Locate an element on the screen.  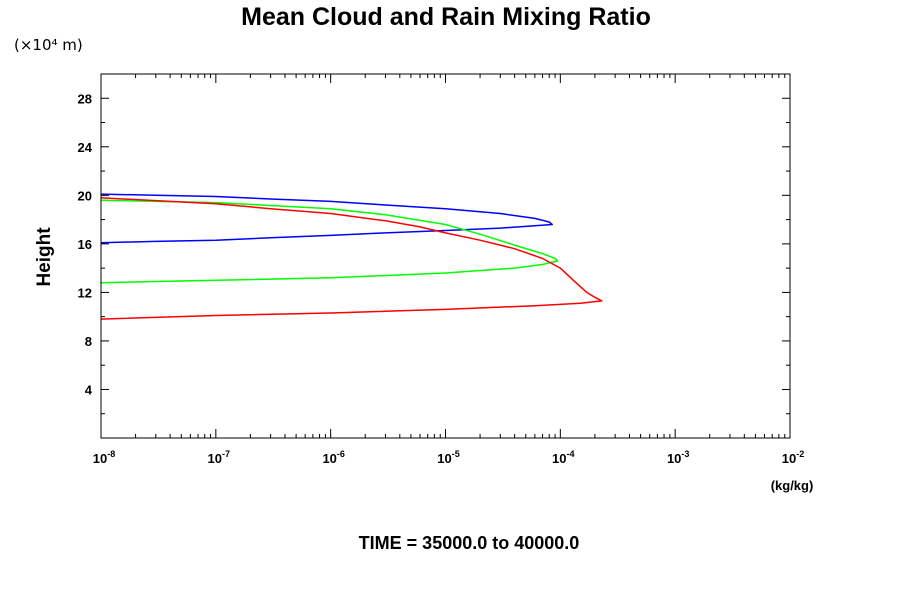
y-scale-label: (×10⁴ m) is located at coordinates (48, 45).